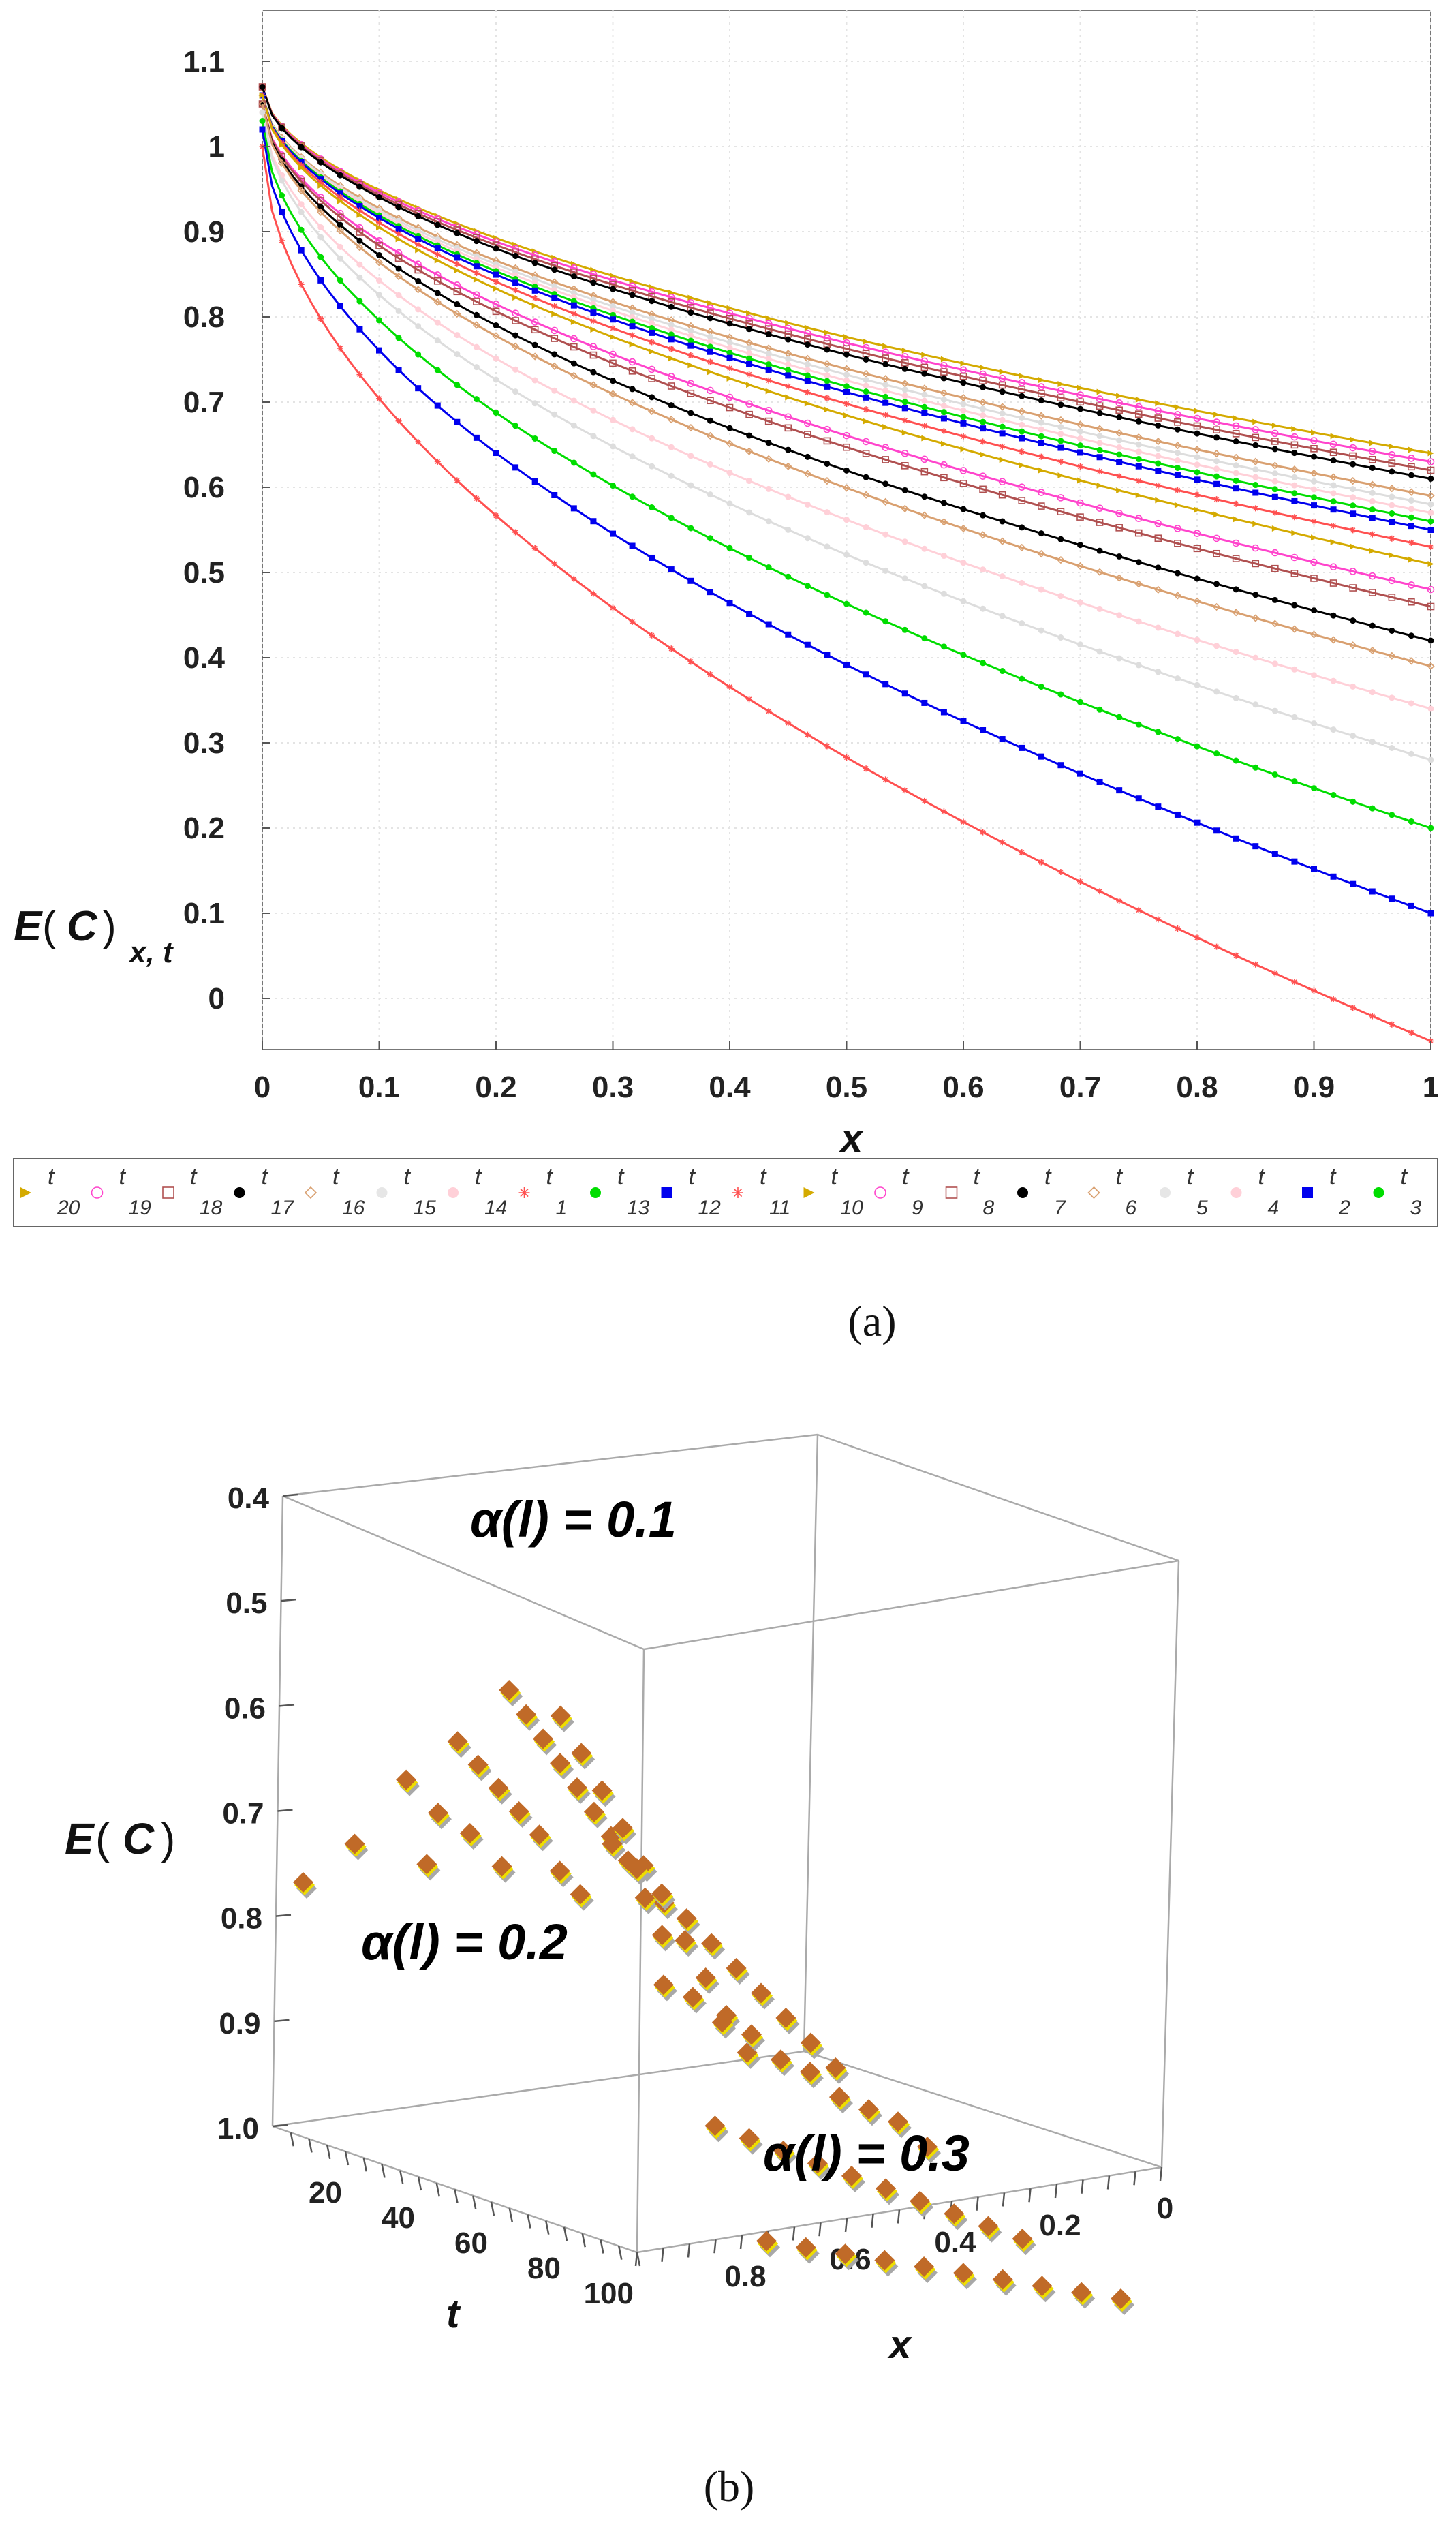 Image resolution: width=1456 pixels, height=2527 pixels. Describe the element at coordinates (609, 2293) in the screenshot. I see `t-tick-label: 100` at that location.